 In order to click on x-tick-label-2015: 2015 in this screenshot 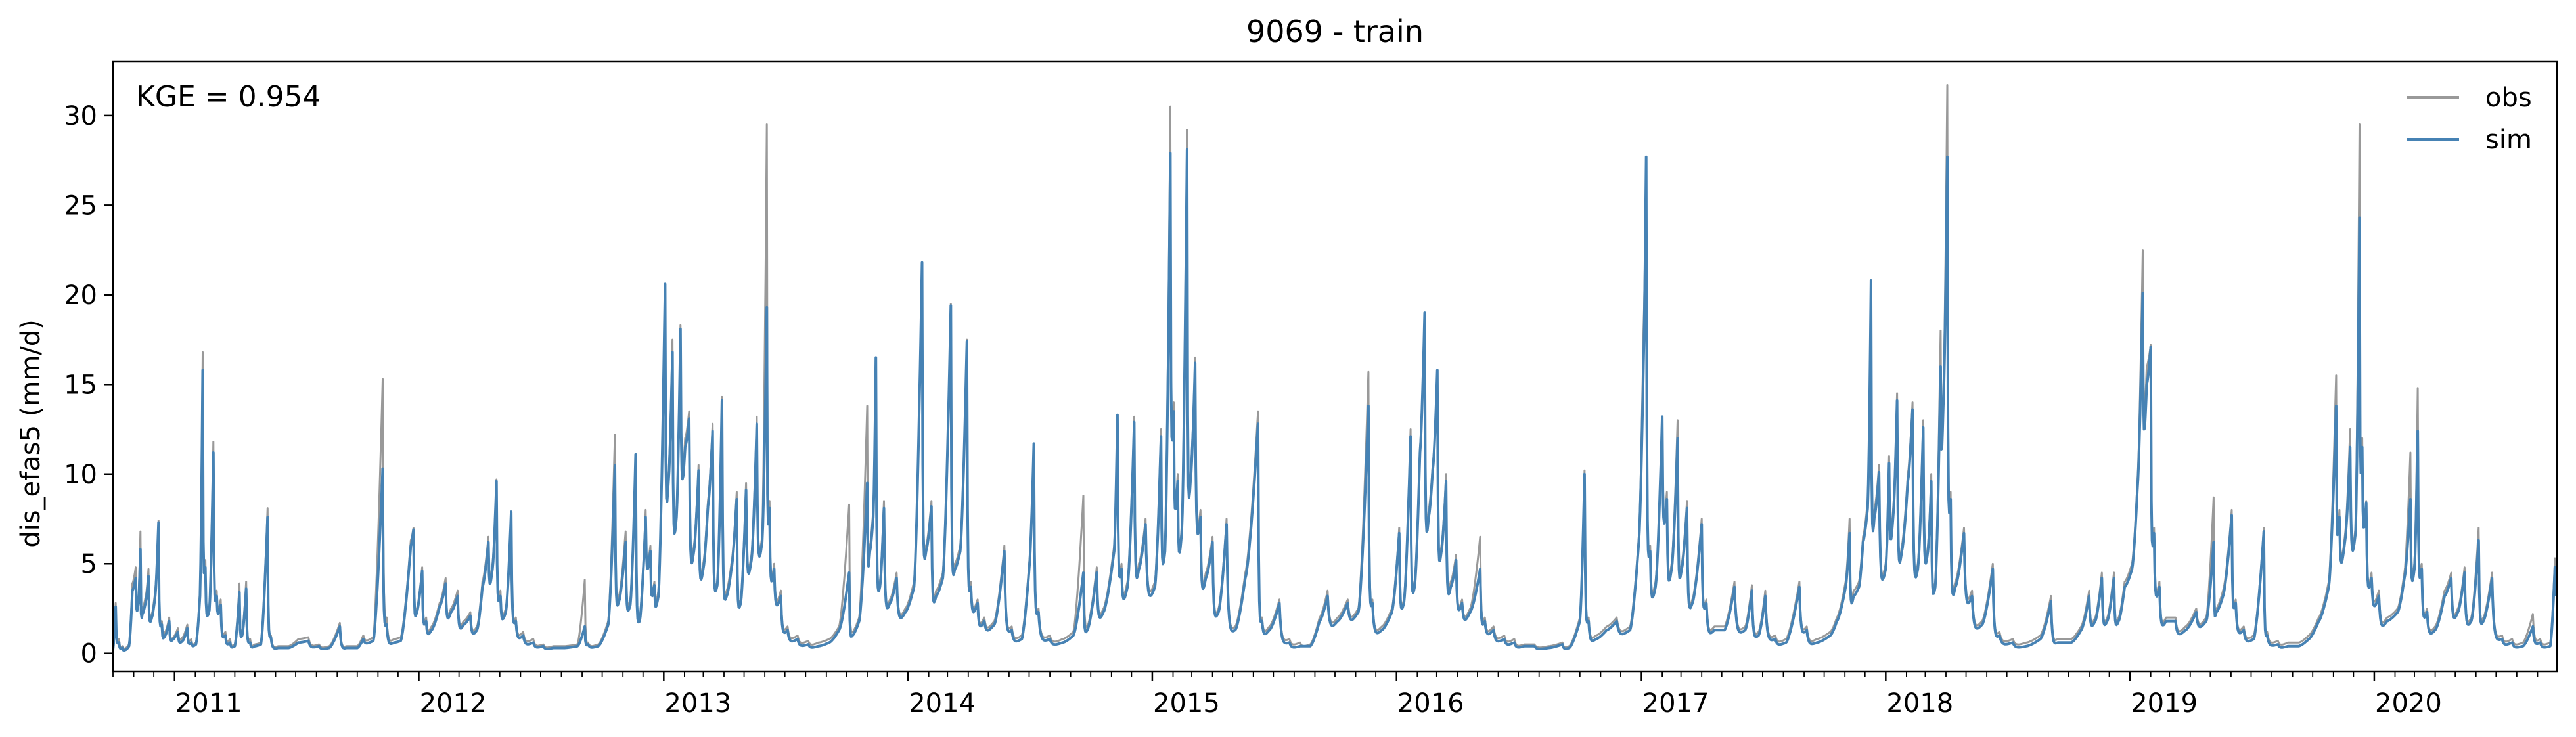, I will do `click(1186, 703)`.